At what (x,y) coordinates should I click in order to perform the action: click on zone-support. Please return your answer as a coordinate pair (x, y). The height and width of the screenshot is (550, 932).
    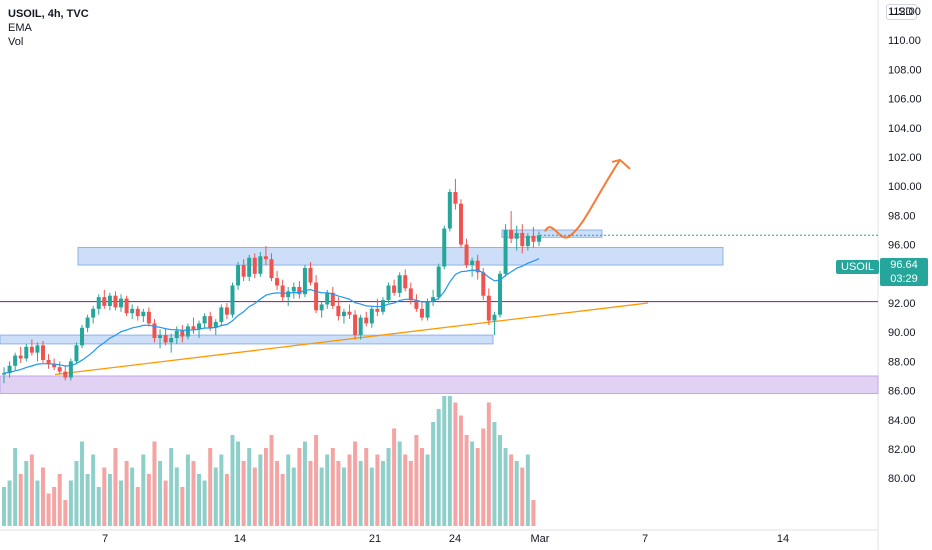
    Looking at the image, I should click on (247, 339).